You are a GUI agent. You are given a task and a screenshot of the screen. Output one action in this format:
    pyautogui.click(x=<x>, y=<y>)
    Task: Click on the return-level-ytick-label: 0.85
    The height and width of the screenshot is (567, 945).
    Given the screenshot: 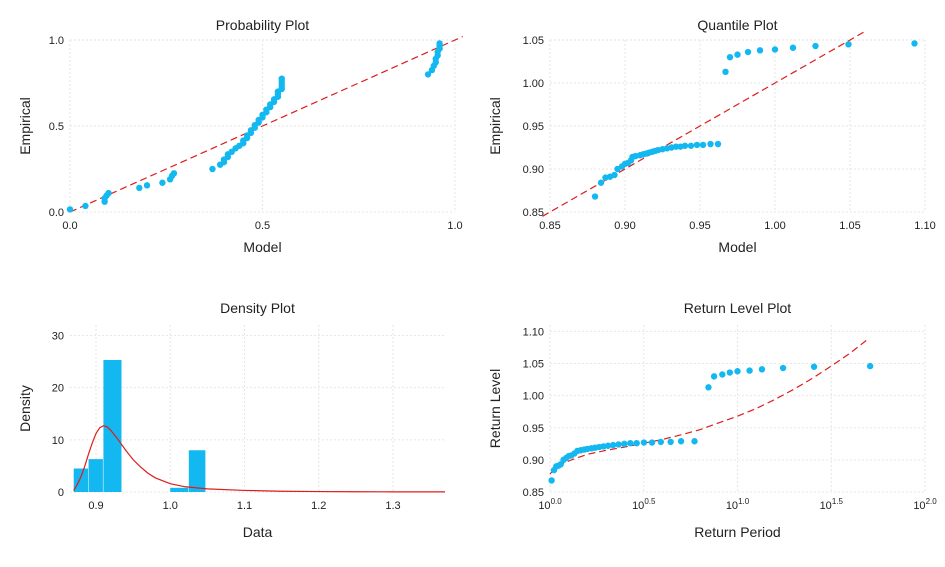 What is the action you would take?
    pyautogui.click(x=533, y=493)
    